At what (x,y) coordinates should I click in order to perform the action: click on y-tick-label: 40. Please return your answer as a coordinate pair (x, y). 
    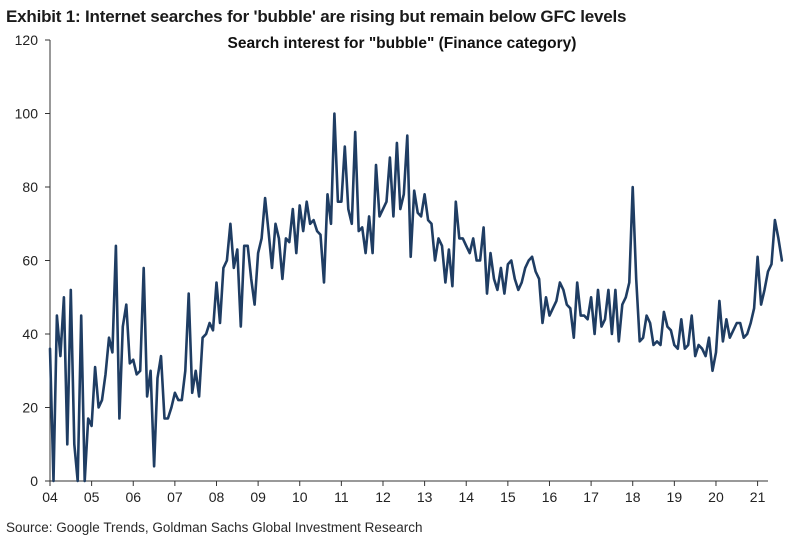
    Looking at the image, I should click on (30, 334).